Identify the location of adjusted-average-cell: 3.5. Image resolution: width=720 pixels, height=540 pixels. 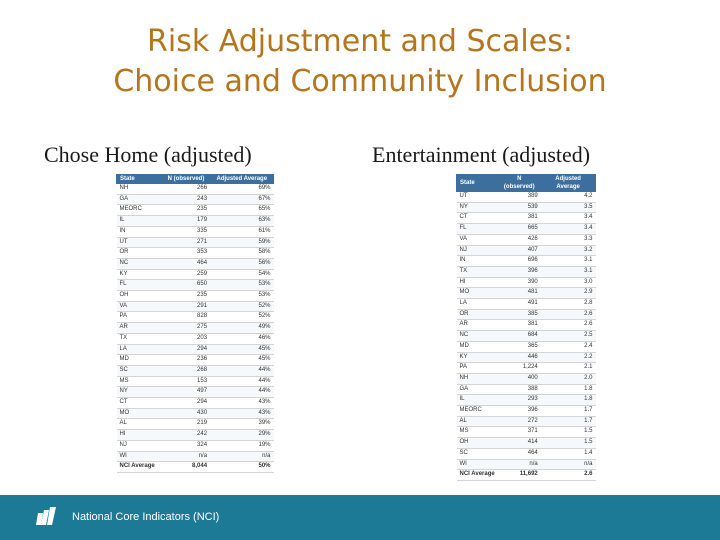
(568, 208).